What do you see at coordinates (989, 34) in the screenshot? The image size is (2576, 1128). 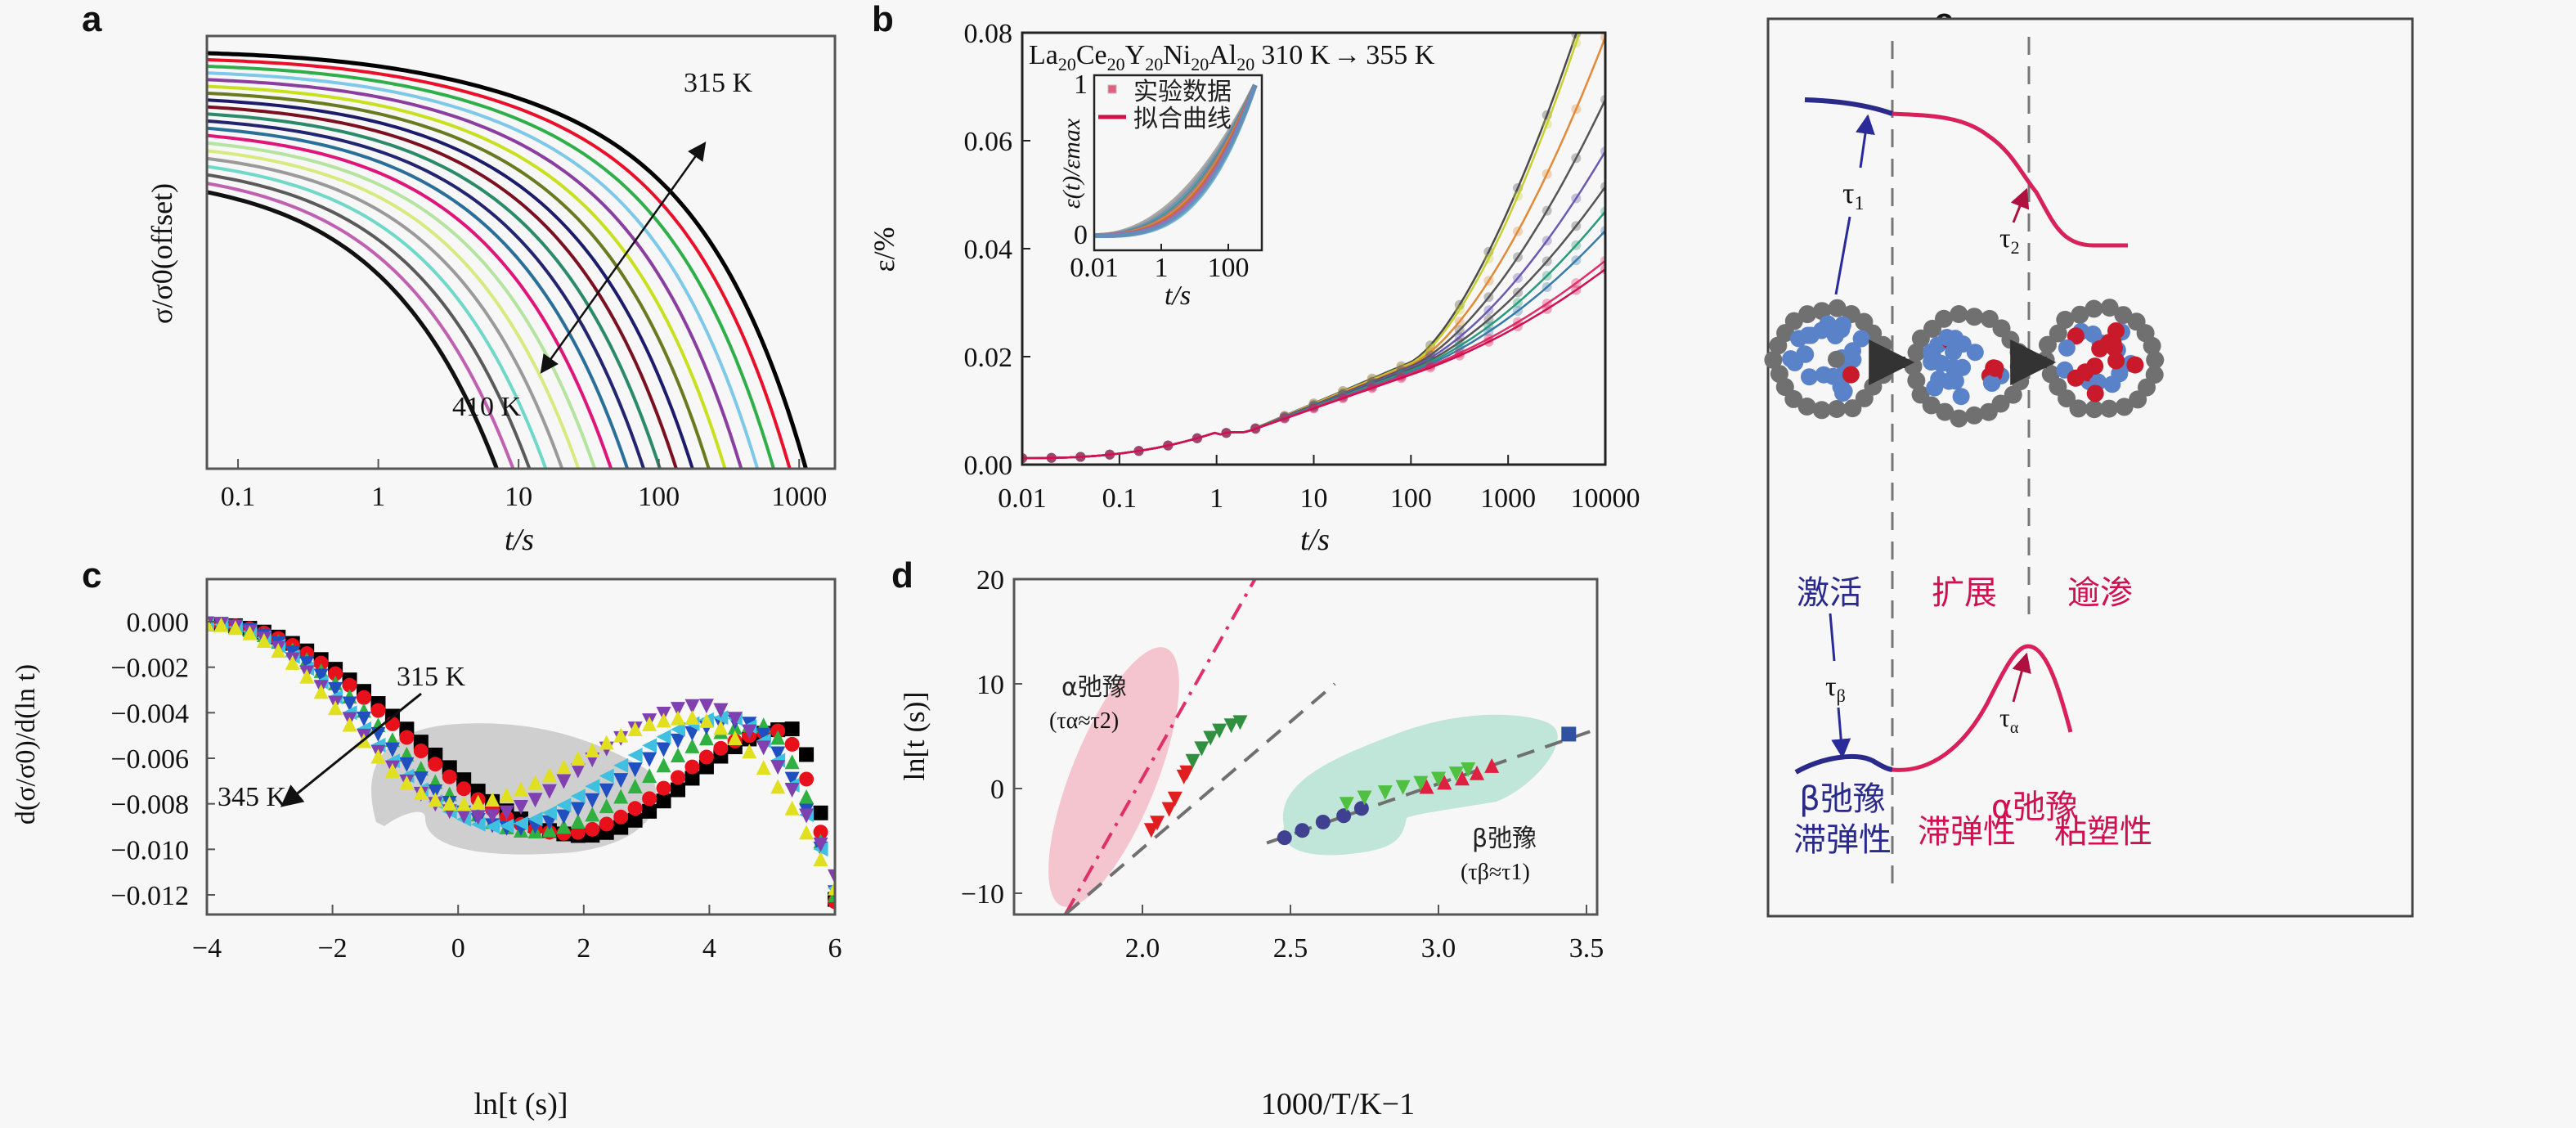 I see `b-ytick-label: 0.08` at bounding box center [989, 34].